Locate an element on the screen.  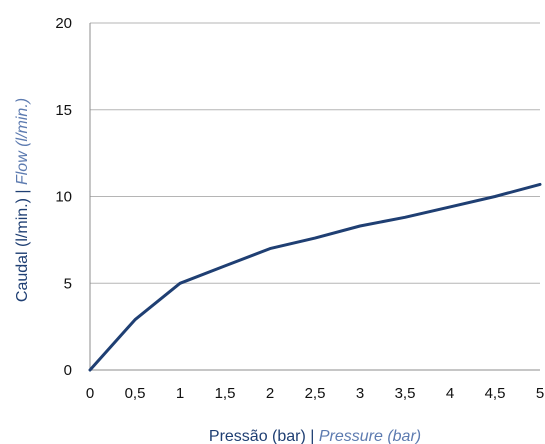
x-tick-label: 2,5 is located at coordinates (315, 393).